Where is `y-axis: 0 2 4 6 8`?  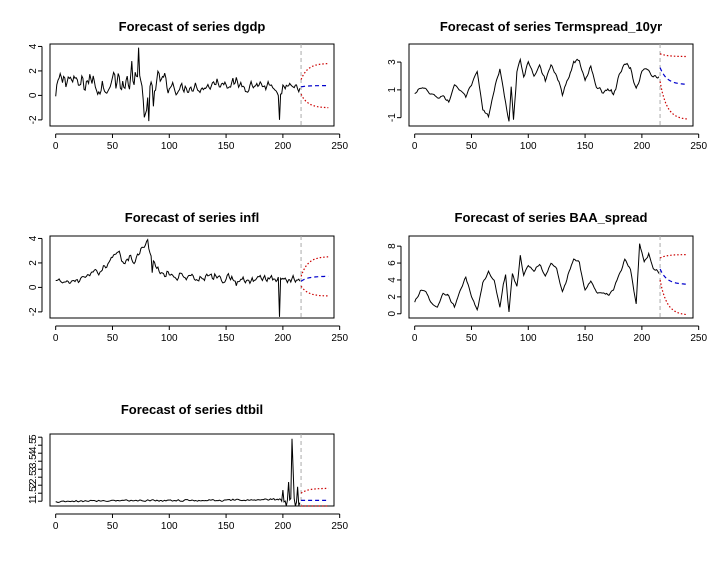
y-axis: 0 2 4 6 8 is located at coordinates (394, 280).